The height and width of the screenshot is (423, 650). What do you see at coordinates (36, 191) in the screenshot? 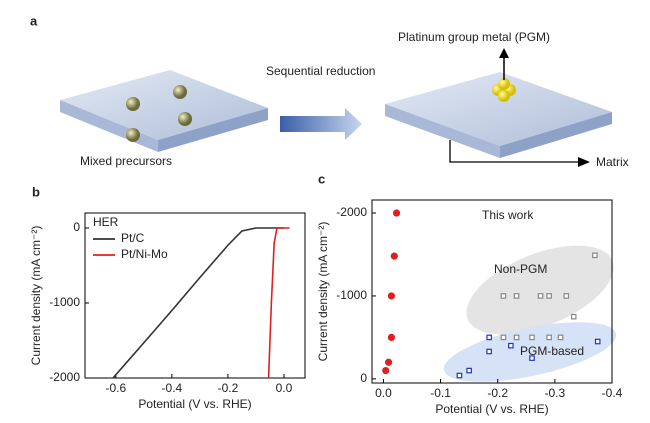
I see `panel-label: b` at bounding box center [36, 191].